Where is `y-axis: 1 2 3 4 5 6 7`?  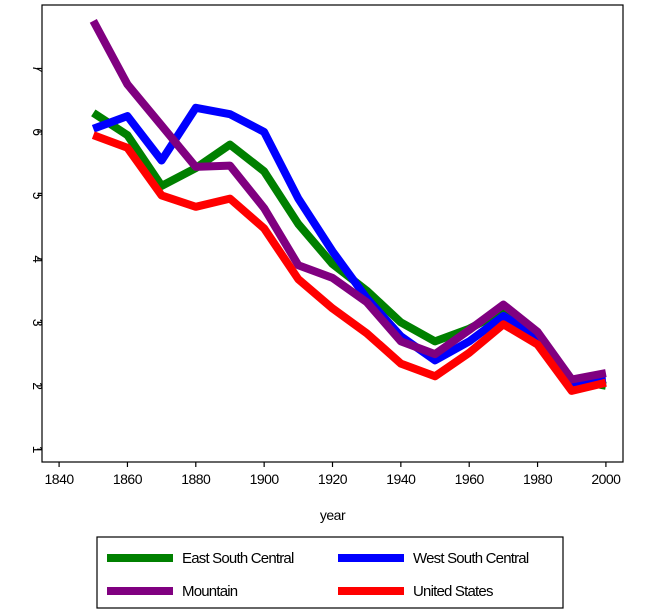 y-axis: 1 2 3 4 5 6 7 is located at coordinates (38, 259).